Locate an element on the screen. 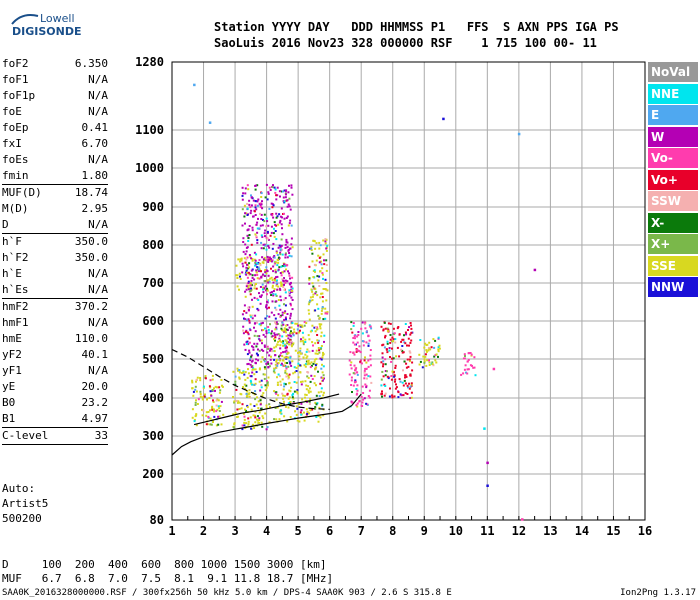  param-row: h`F 350.0 is located at coordinates (55, 242).